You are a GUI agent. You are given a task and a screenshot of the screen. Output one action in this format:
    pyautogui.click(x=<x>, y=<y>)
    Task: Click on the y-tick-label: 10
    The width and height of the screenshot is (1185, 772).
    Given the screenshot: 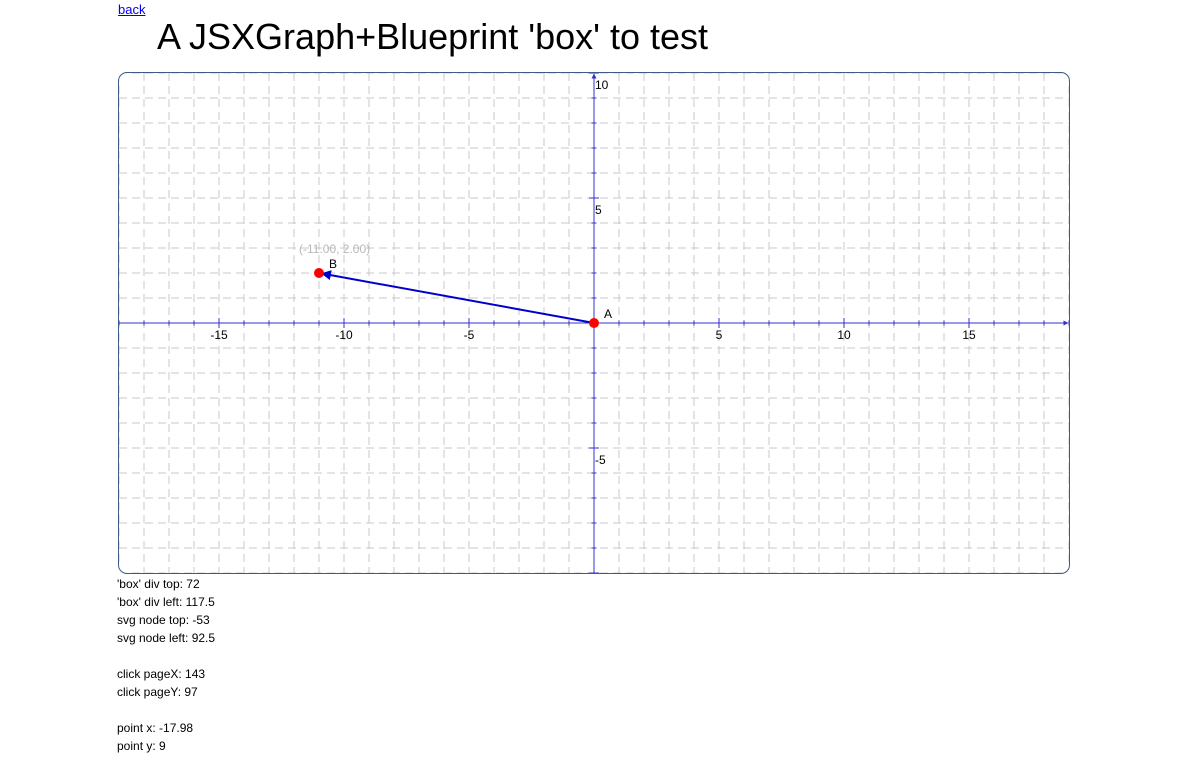 What is the action you would take?
    pyautogui.click(x=602, y=85)
    